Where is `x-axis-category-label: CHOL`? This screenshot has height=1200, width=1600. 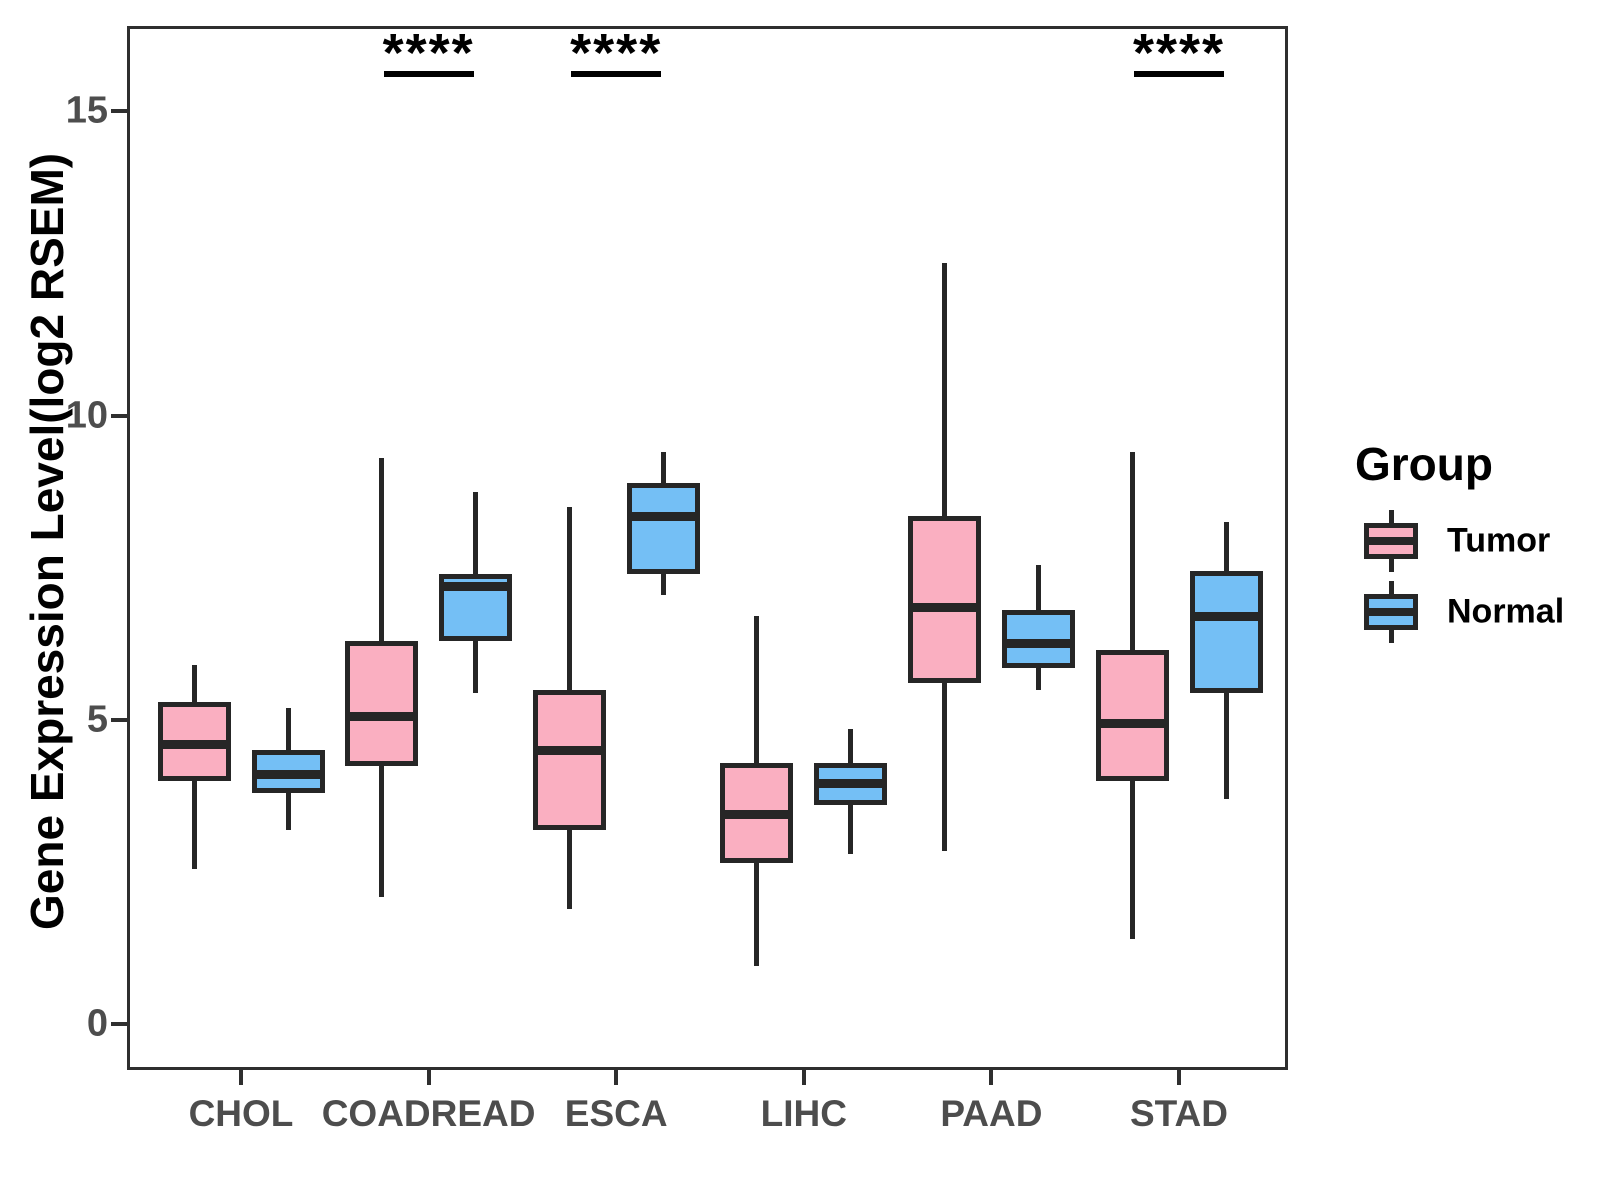
x-axis-category-label: CHOL is located at coordinates (241, 1113).